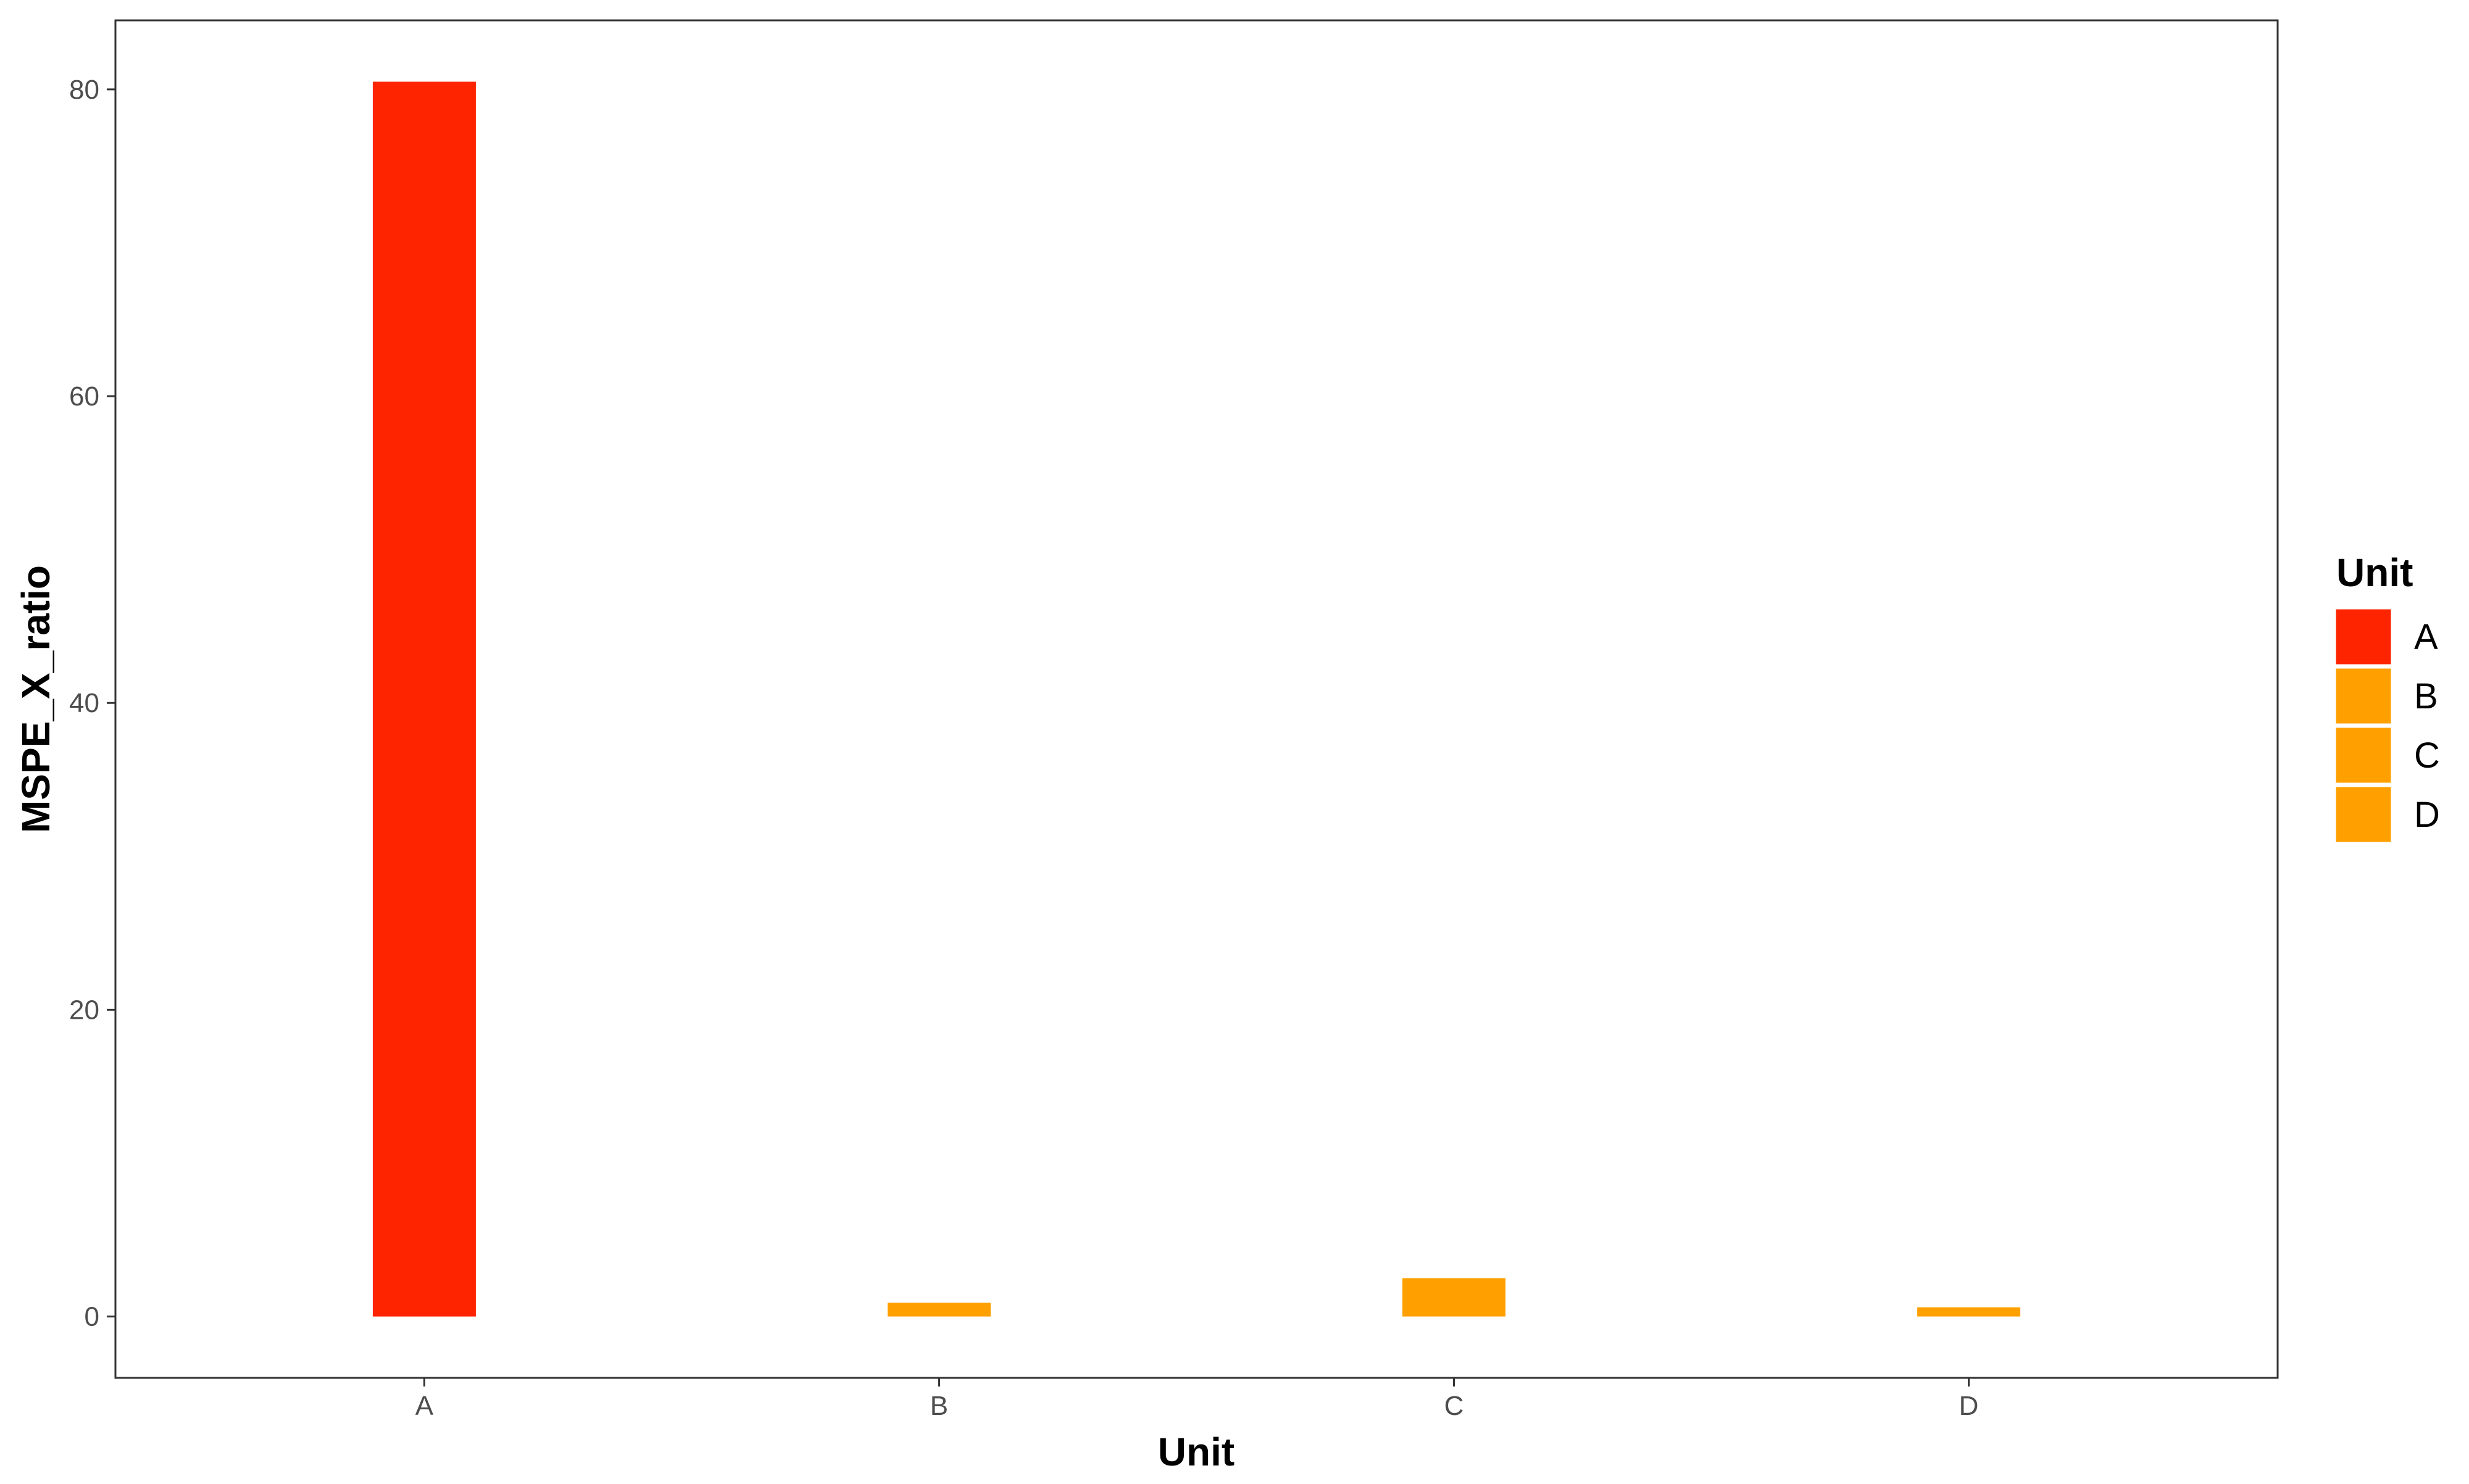  What do you see at coordinates (84, 703) in the screenshot?
I see `y-tick-label: 40` at bounding box center [84, 703].